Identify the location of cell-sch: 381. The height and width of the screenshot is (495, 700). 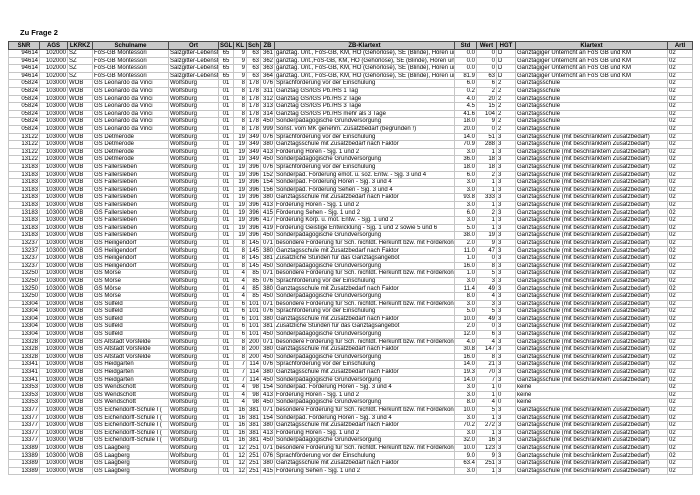
(253, 440).